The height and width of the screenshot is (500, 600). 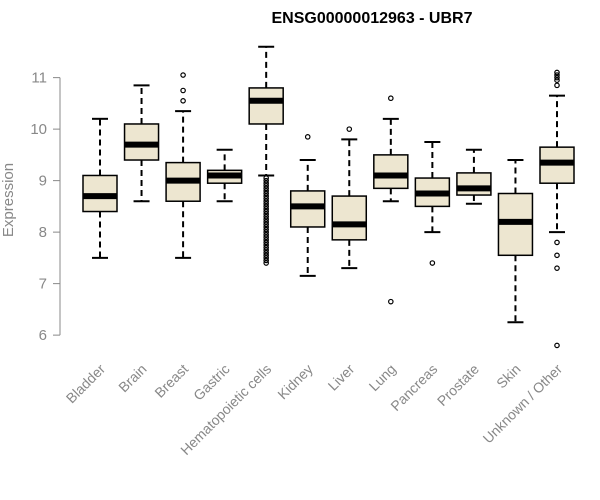 What do you see at coordinates (132, 378) in the screenshot?
I see `x-tick-label: Brain` at bounding box center [132, 378].